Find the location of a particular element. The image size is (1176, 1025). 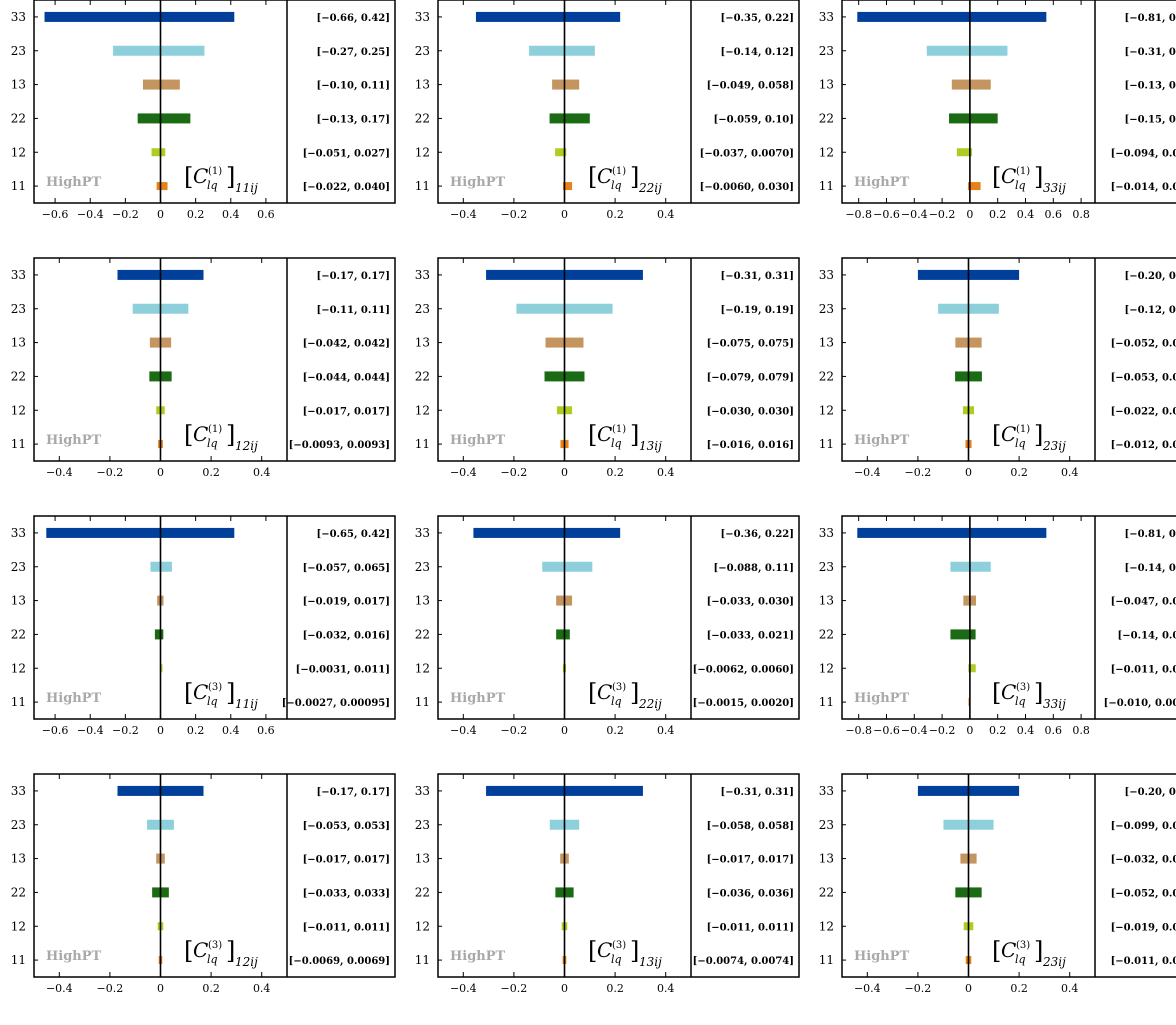

interval-label-13: [−0.047, 0.044] is located at coordinates (1143, 602).